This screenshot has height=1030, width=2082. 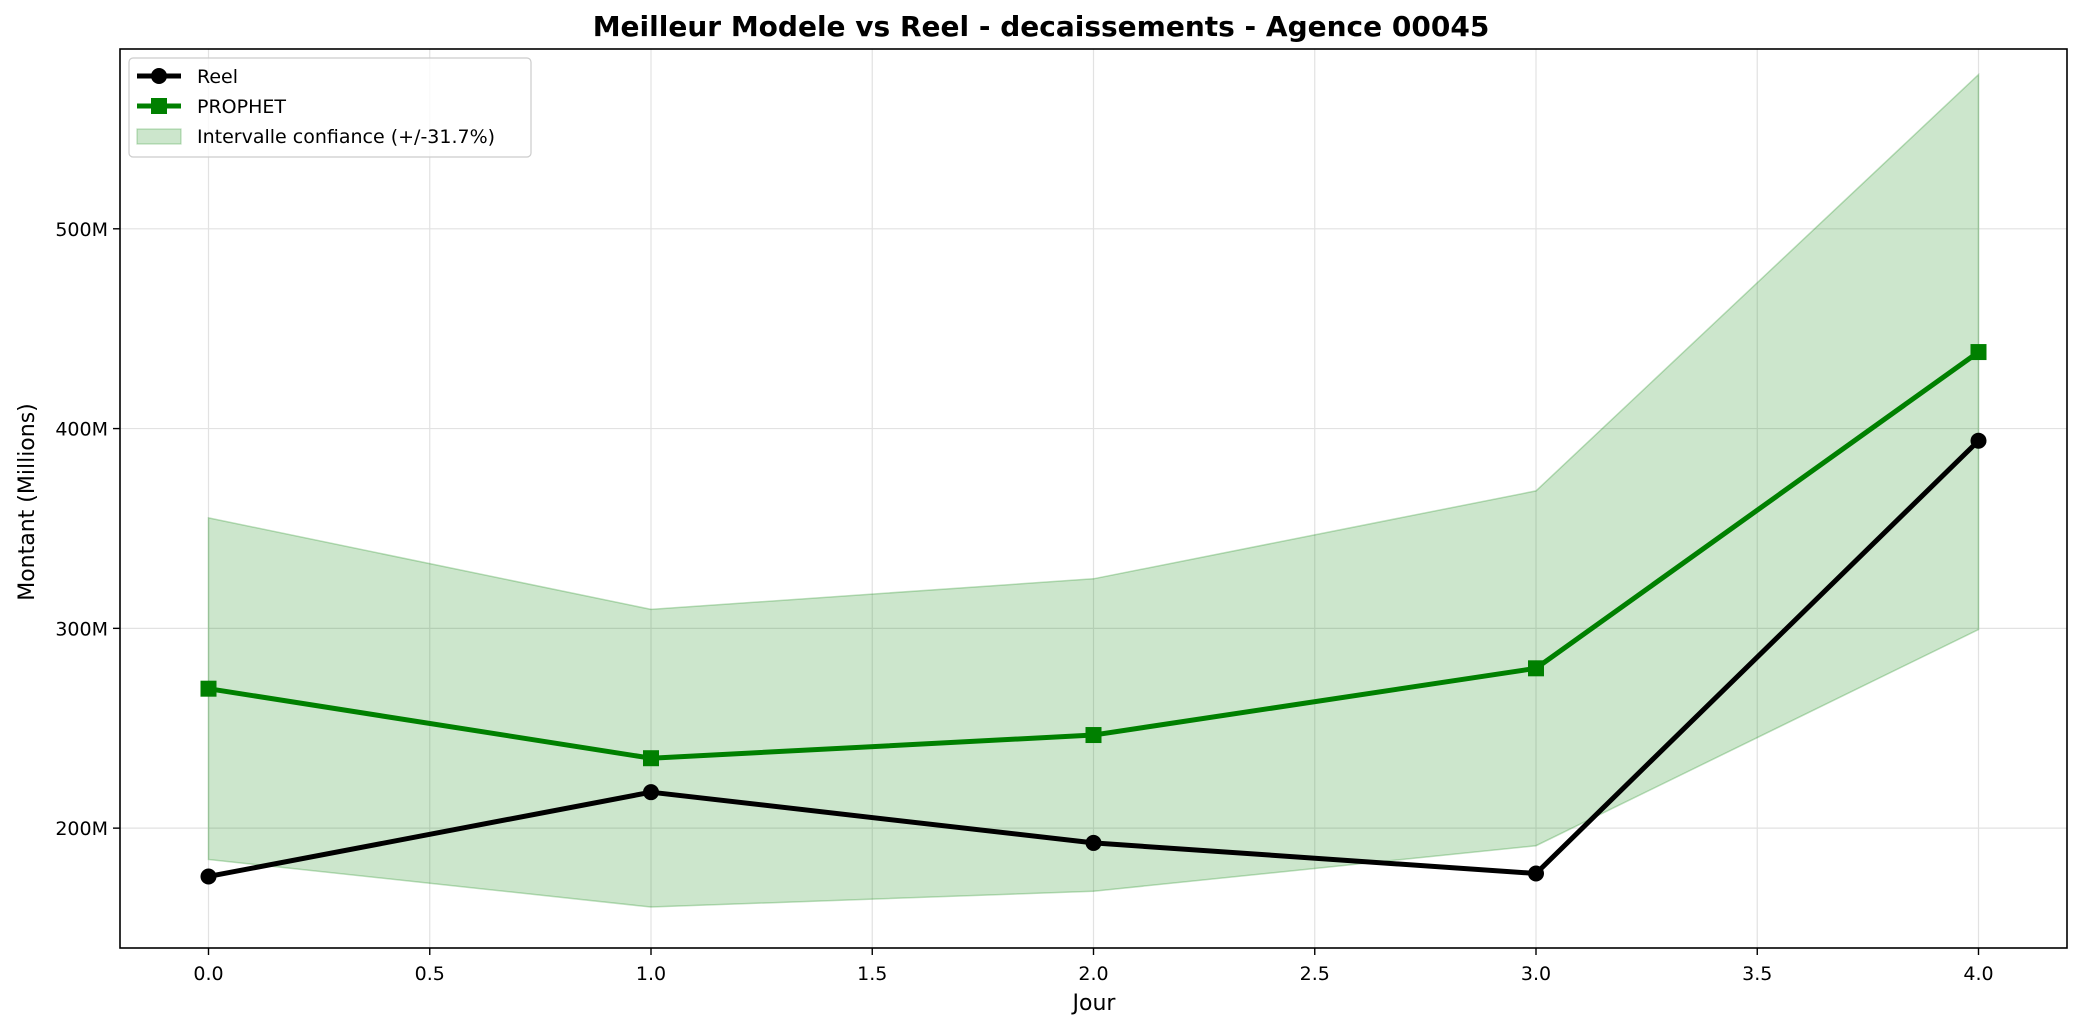 What do you see at coordinates (430, 974) in the screenshot?
I see `x-tick-label: 0.5` at bounding box center [430, 974].